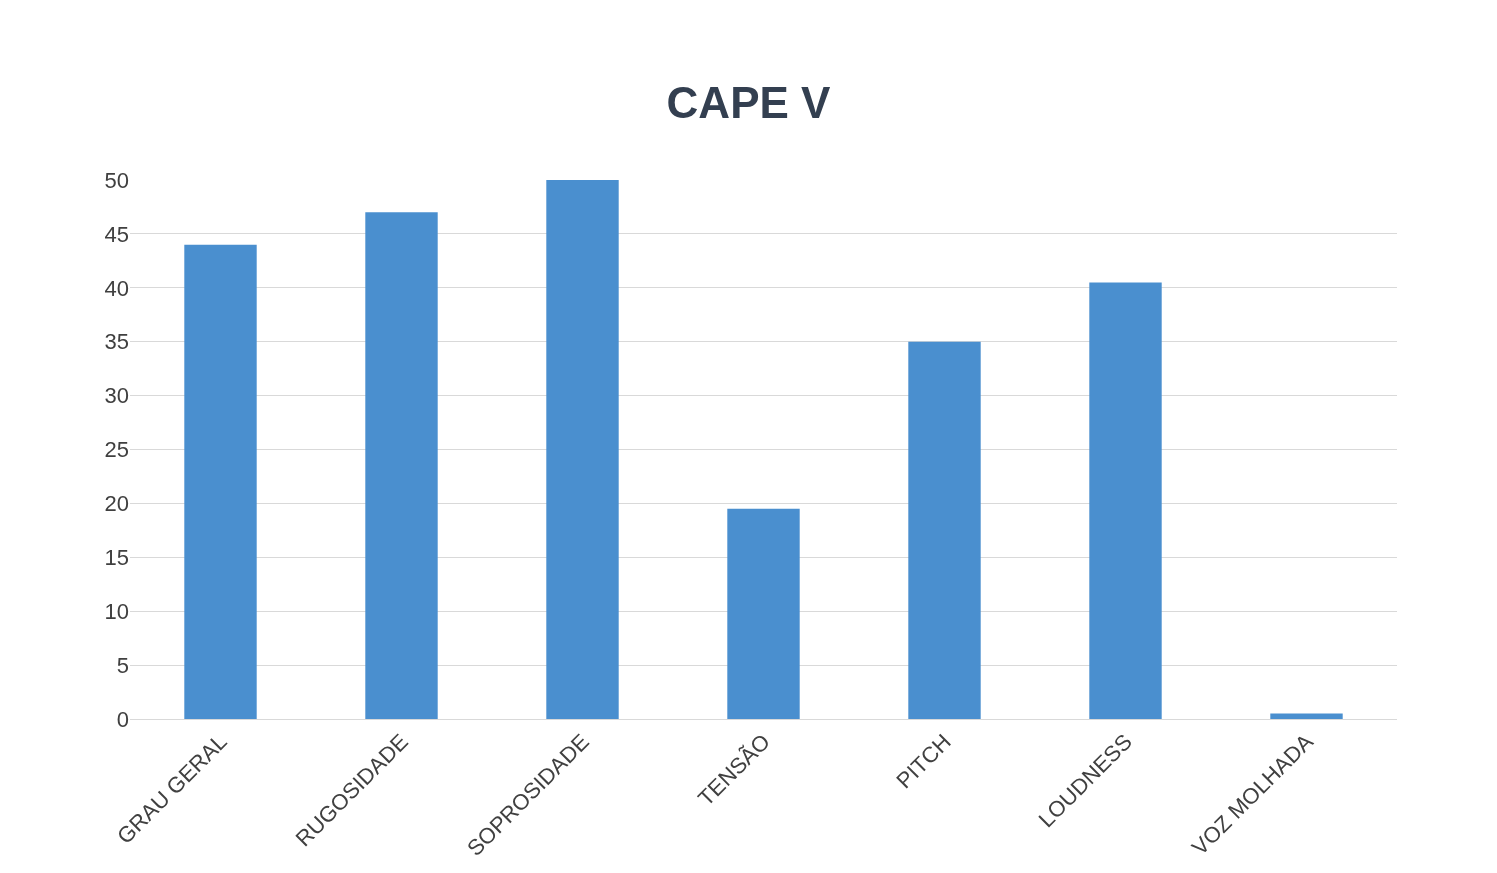 This screenshot has height=873, width=1497. What do you see at coordinates (116, 611) in the screenshot?
I see `y-tick-label: 10` at bounding box center [116, 611].